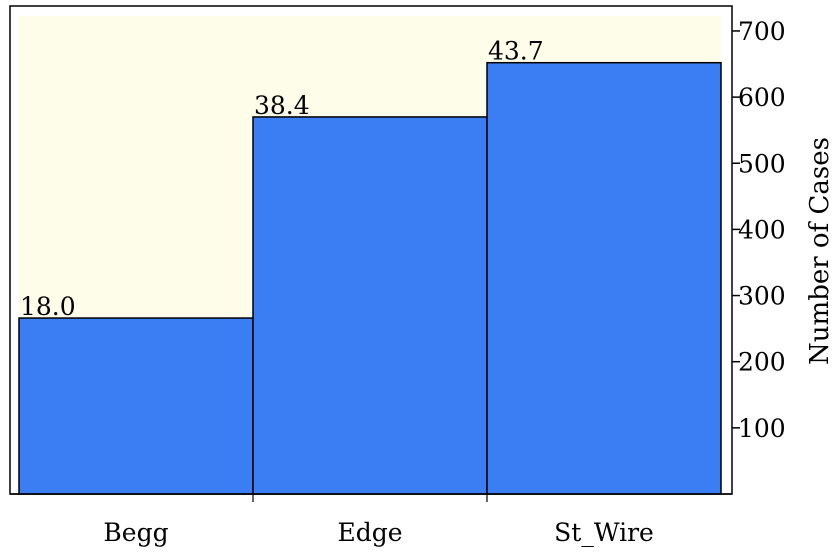  I want to click on y-tick-label: 600, so click(762, 97).